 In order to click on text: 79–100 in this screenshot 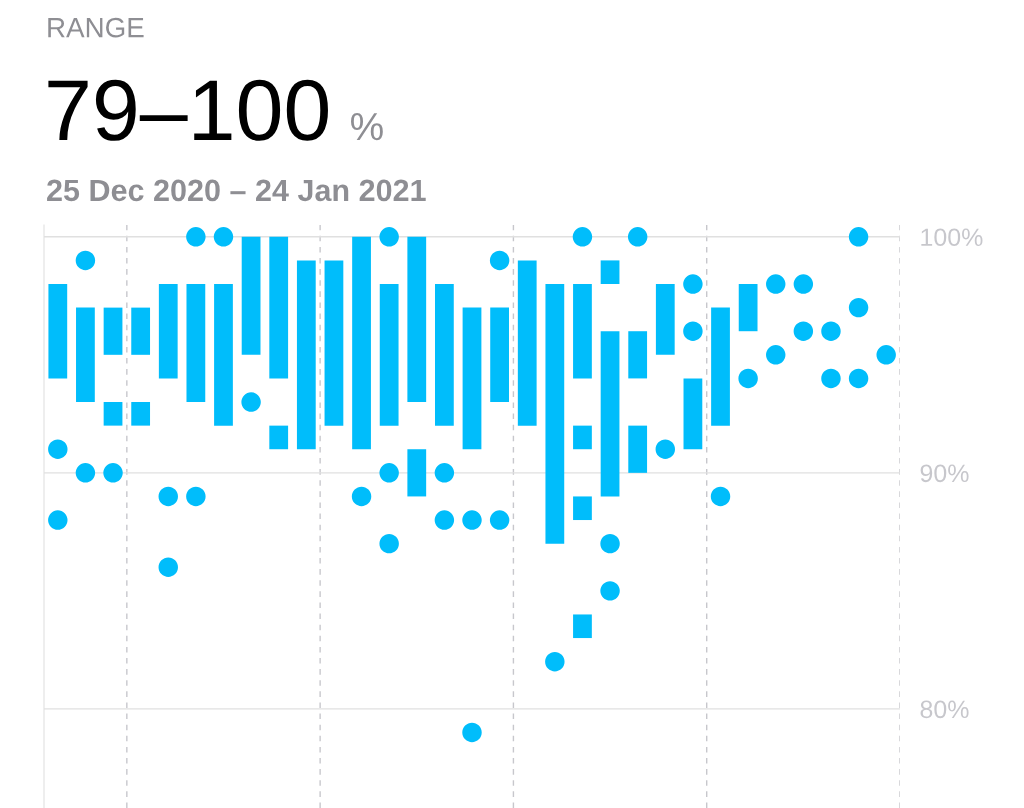, I will do `click(188, 110)`.